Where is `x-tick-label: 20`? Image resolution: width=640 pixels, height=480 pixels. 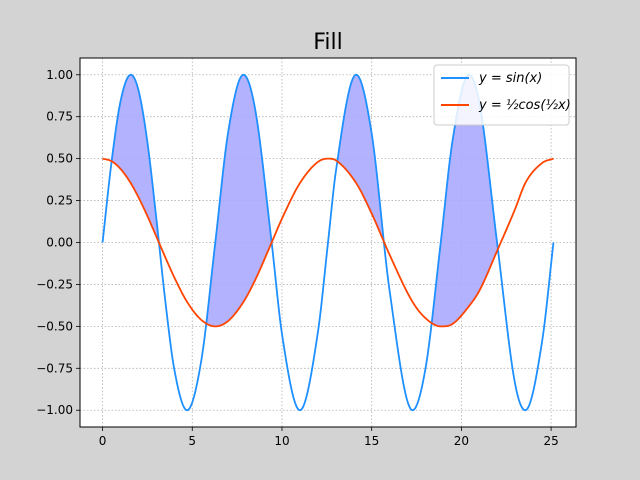 x-tick-label: 20 is located at coordinates (461, 441).